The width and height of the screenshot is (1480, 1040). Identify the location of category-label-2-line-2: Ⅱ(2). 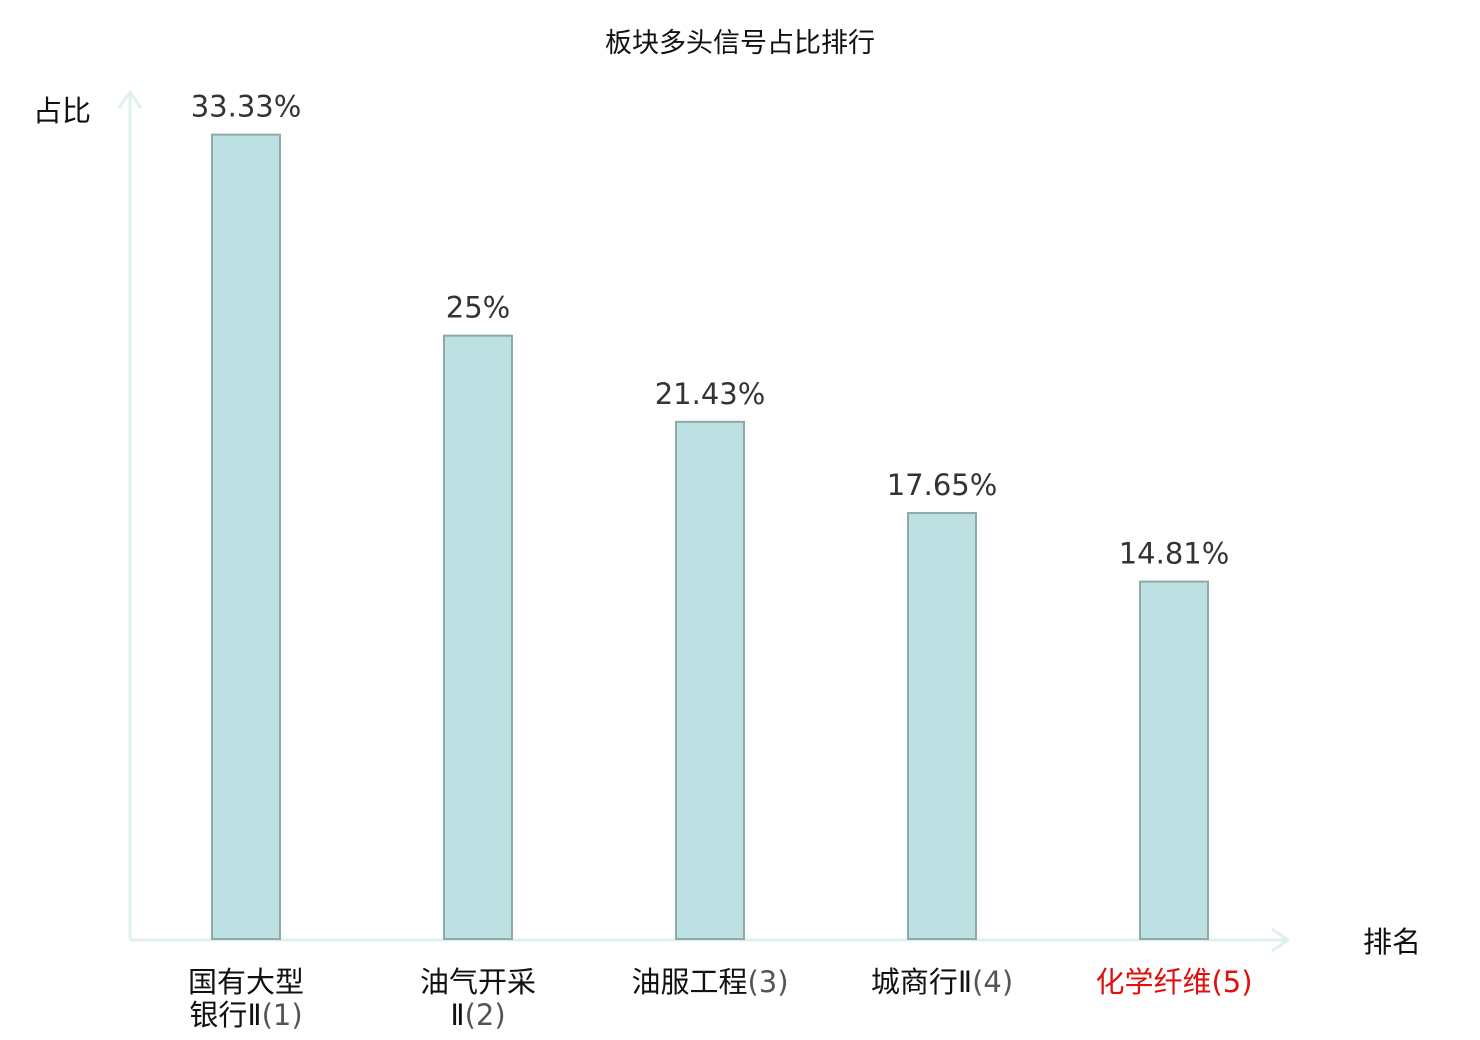
(477, 1015).